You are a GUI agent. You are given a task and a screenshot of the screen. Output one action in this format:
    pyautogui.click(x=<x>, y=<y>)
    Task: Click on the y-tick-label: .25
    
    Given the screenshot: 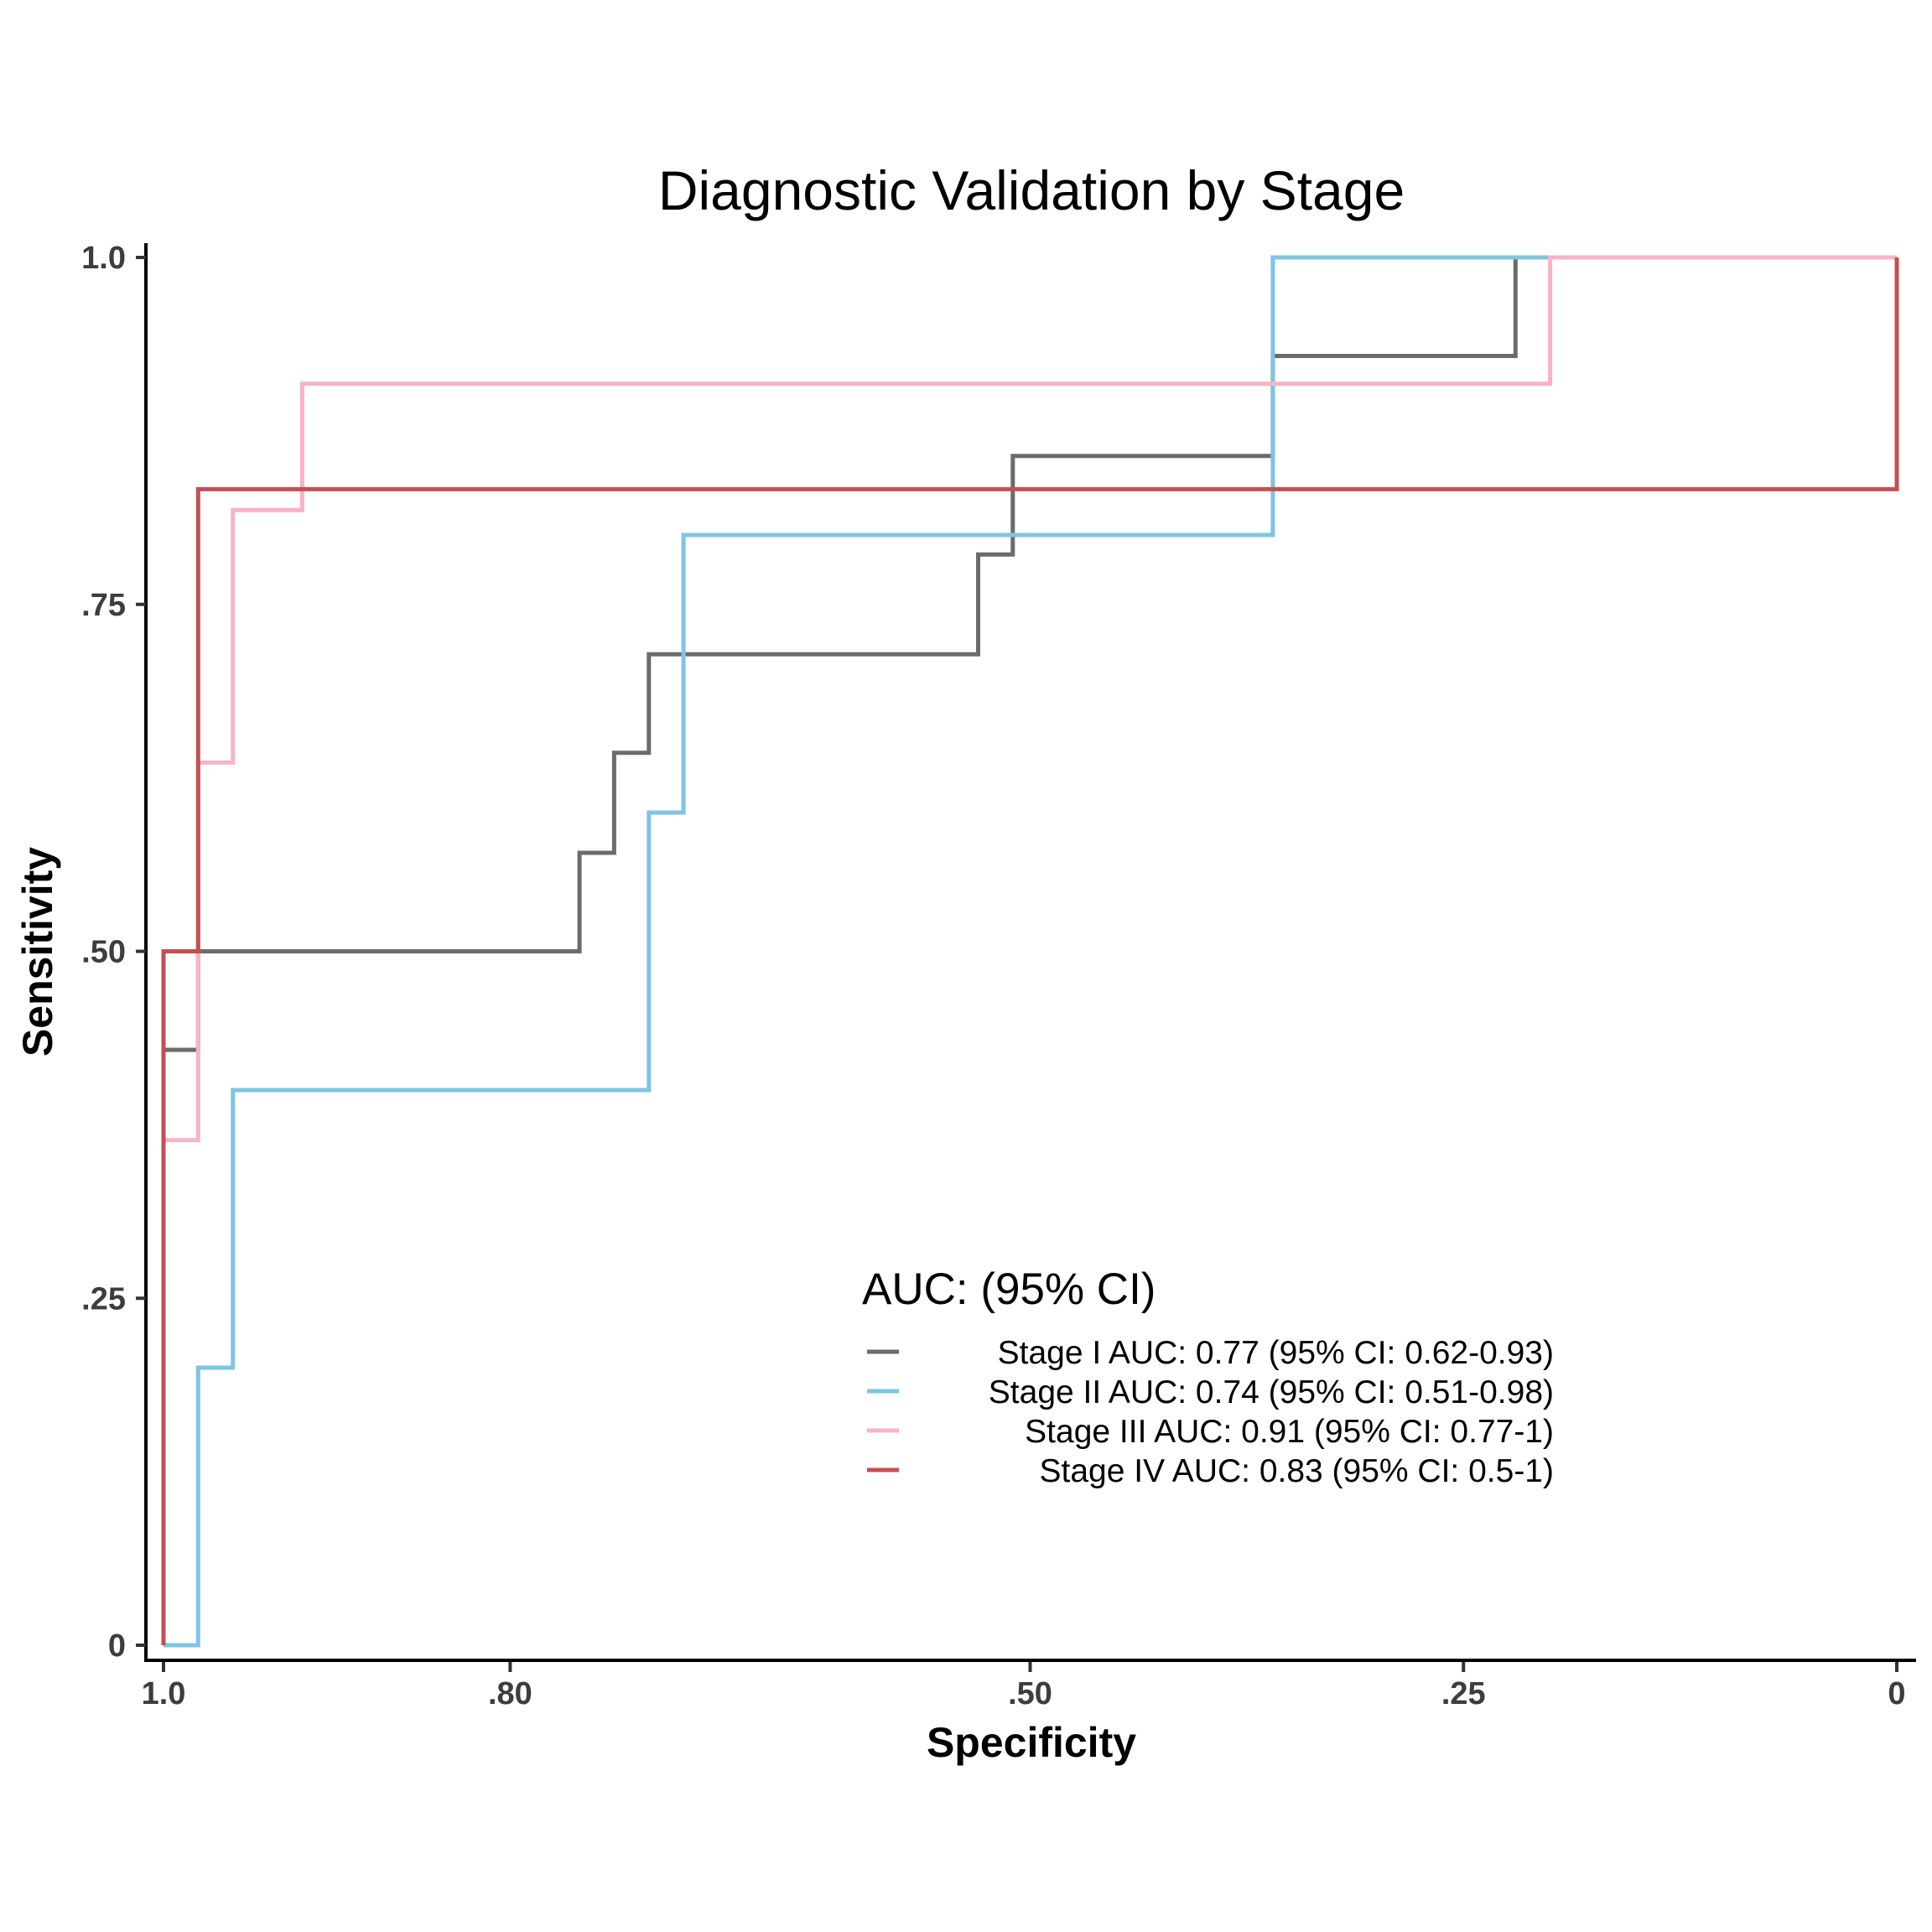 What is the action you would take?
    pyautogui.click(x=103, y=1299)
    